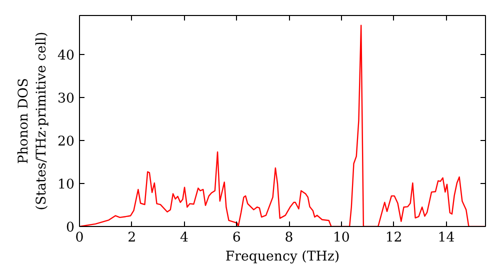  I want to click on x-axis-title: Frequency (THz), so click(282, 257).